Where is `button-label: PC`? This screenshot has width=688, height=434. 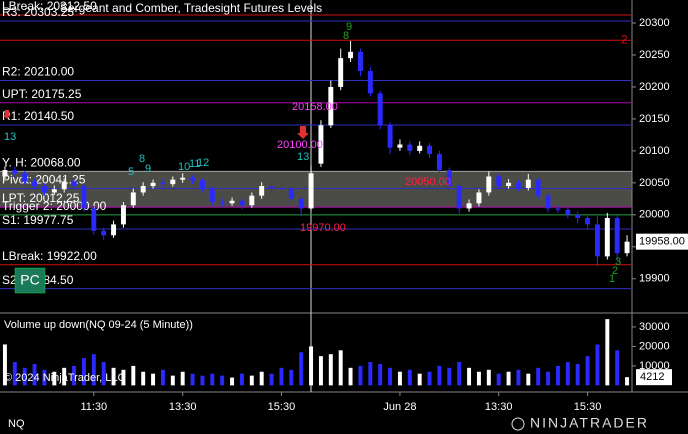
button-label: PC is located at coordinates (29, 280).